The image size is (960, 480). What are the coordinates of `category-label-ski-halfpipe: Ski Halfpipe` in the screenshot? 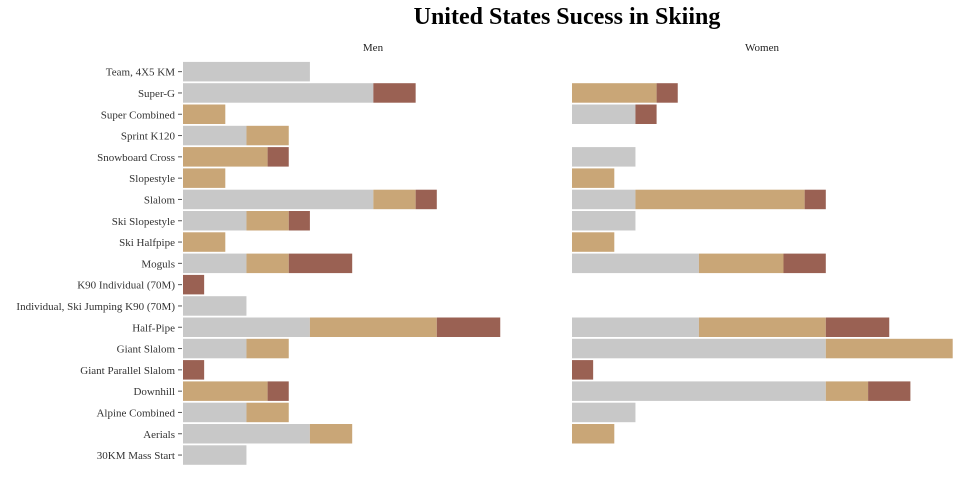 It's located at (147, 243).